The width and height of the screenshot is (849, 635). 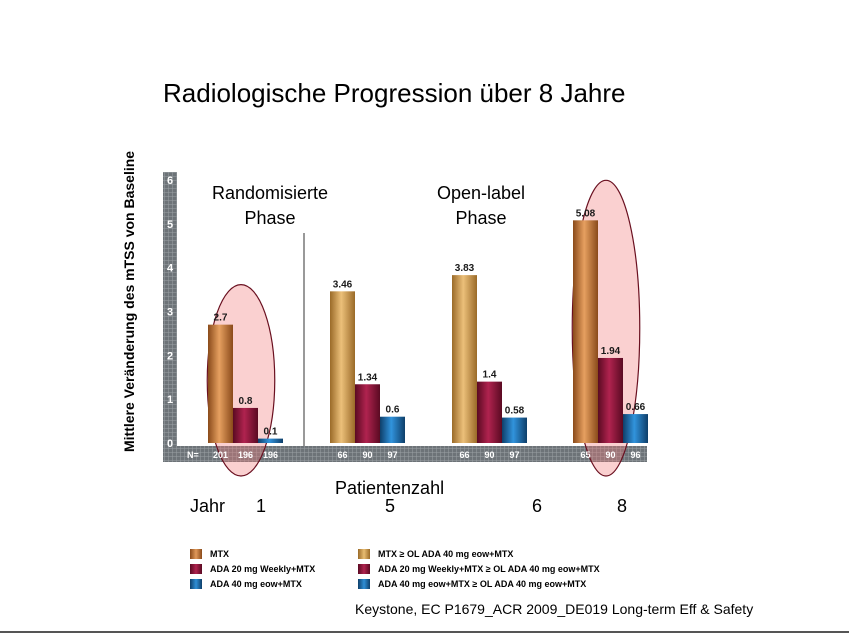 What do you see at coordinates (490, 375) in the screenshot?
I see `data-label: 1.4` at bounding box center [490, 375].